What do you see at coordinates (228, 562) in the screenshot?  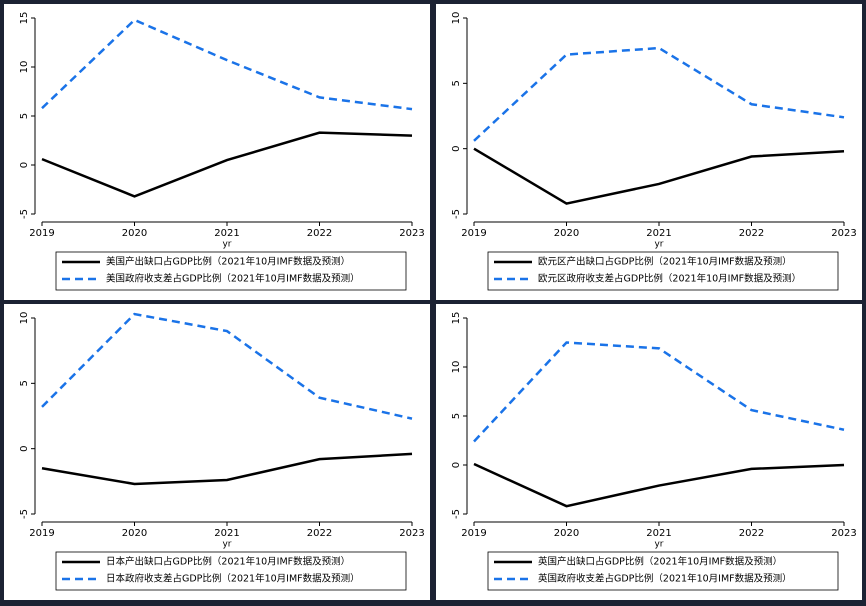 I see `legend-label: 日本产出缺口占GDP比例（2021年10月IMF数据及预测）` at bounding box center [228, 562].